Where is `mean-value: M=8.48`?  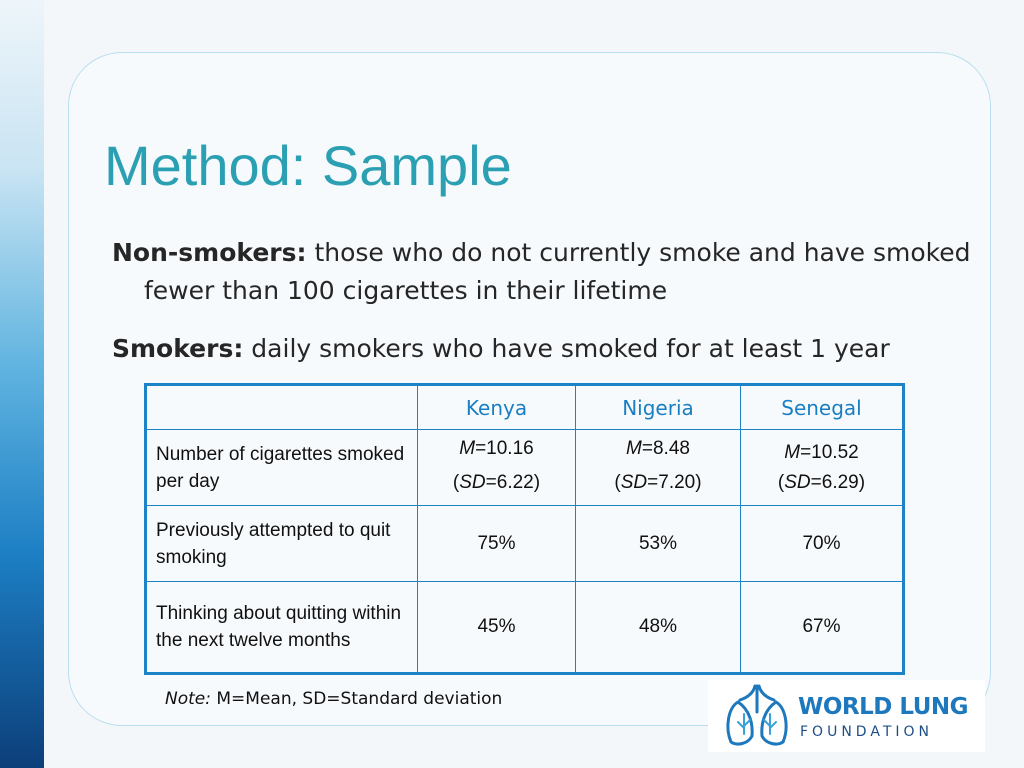 mean-value: M=8.48 is located at coordinates (658, 448).